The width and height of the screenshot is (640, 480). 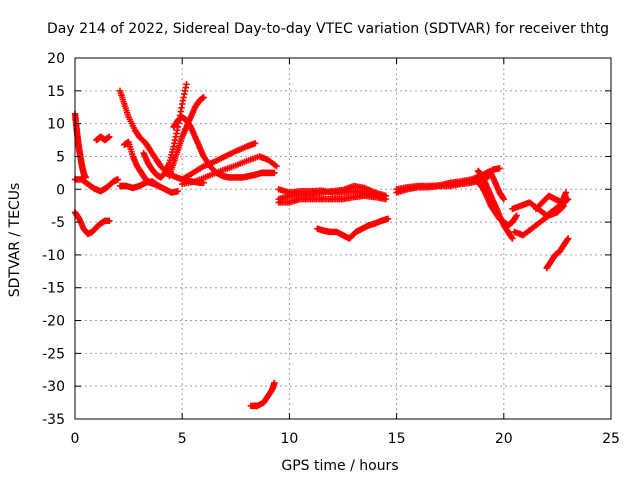 I want to click on series-arc-g, so click(x=141, y=164).